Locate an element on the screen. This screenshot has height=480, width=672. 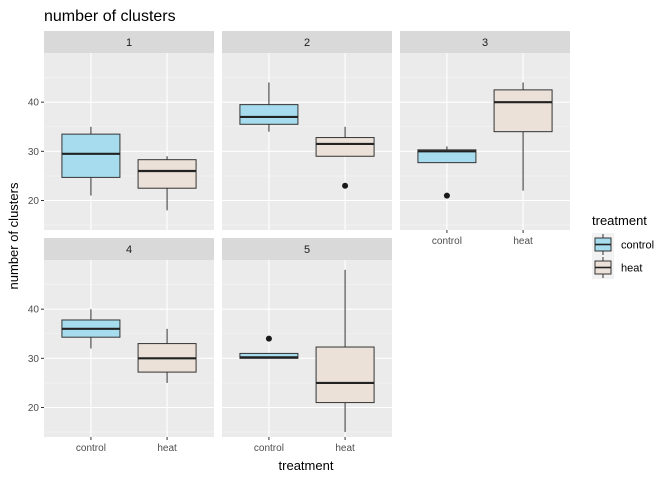
legend: treatment control heat is located at coordinates (623, 246).